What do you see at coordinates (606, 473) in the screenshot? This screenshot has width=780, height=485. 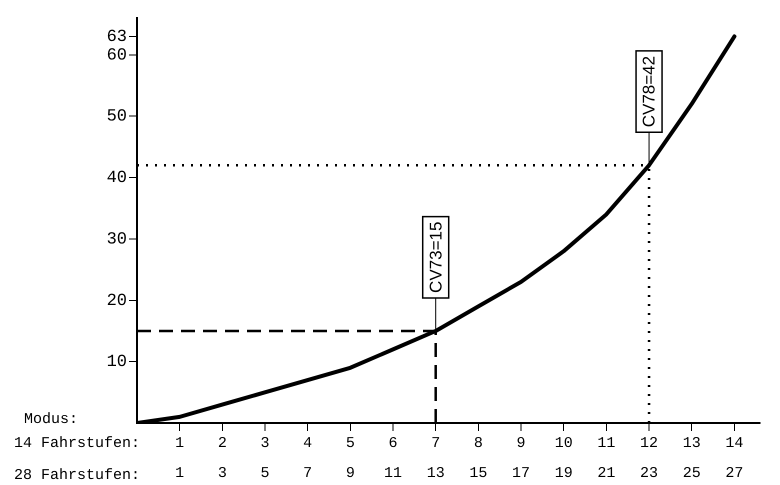 I see `x2-tick-label: 21` at bounding box center [606, 473].